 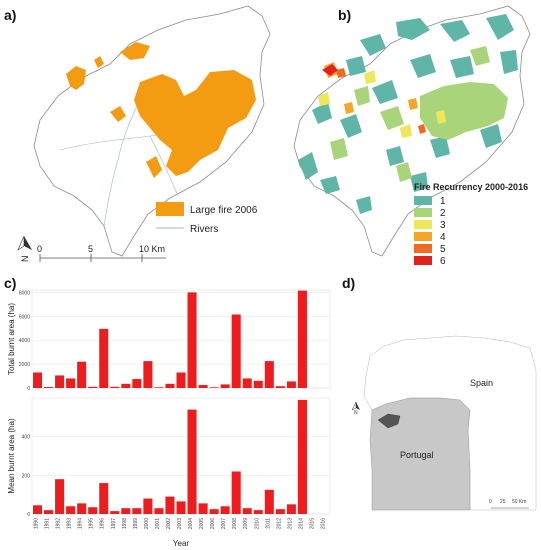 I want to click on portugal-region, so click(x=420, y=454).